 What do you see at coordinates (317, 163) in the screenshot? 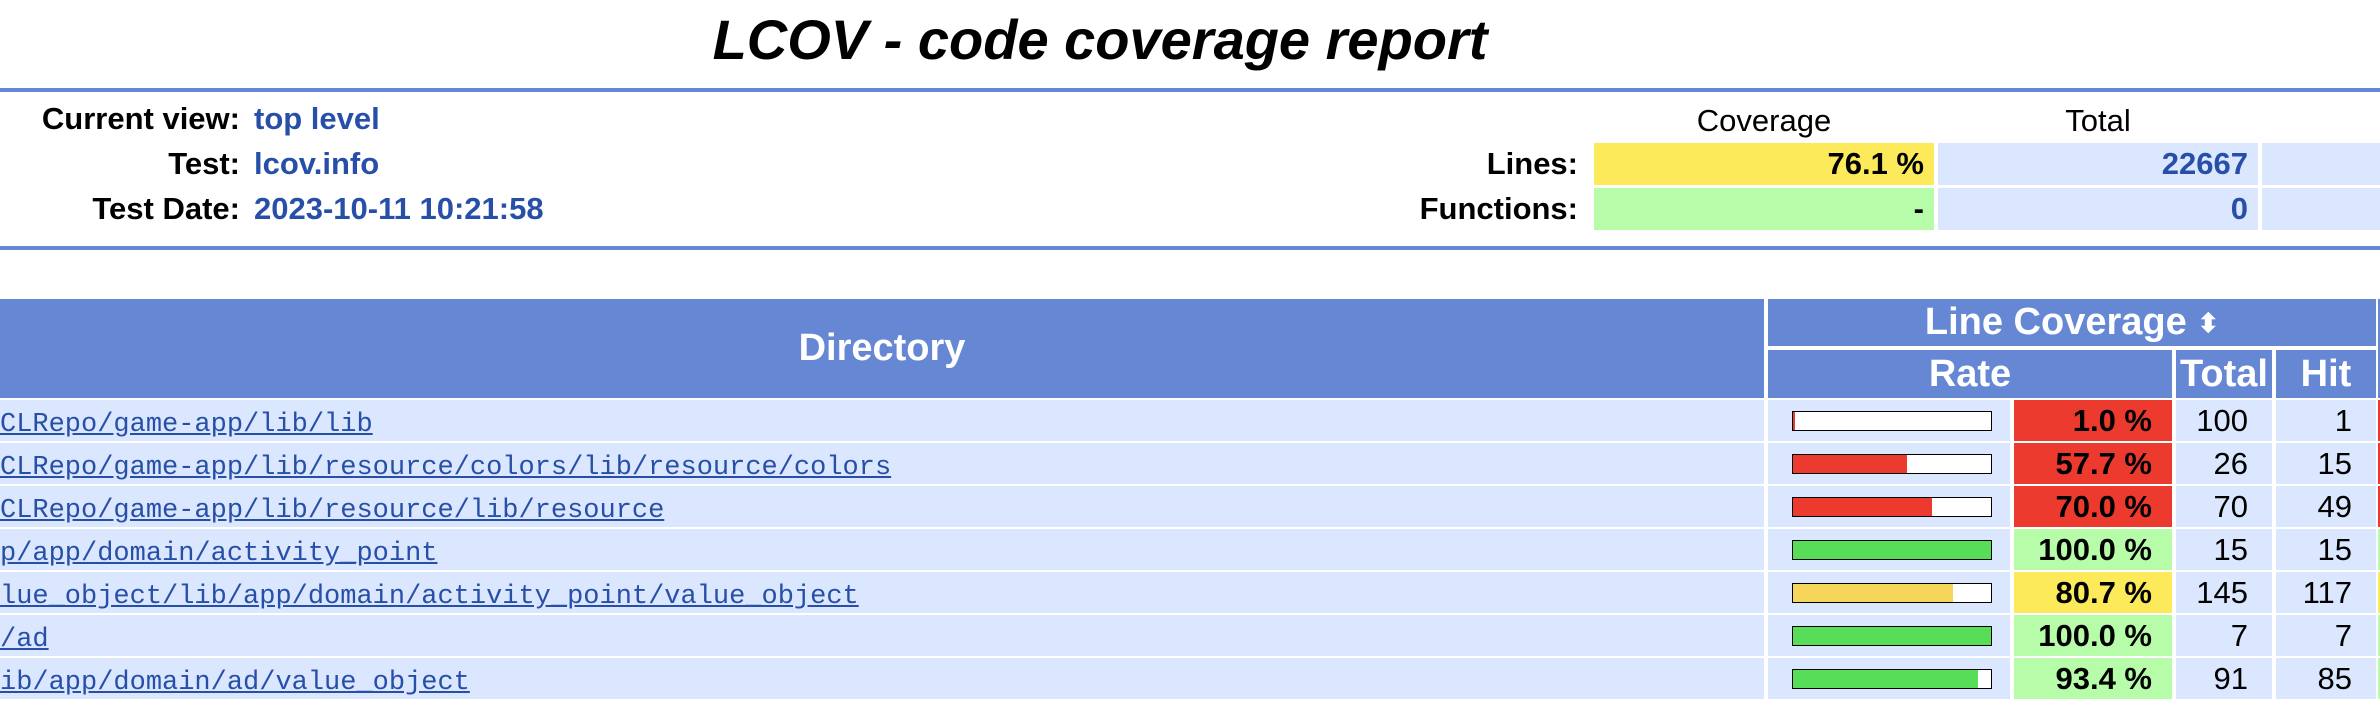
I see `test-value: lcov.info` at bounding box center [317, 163].